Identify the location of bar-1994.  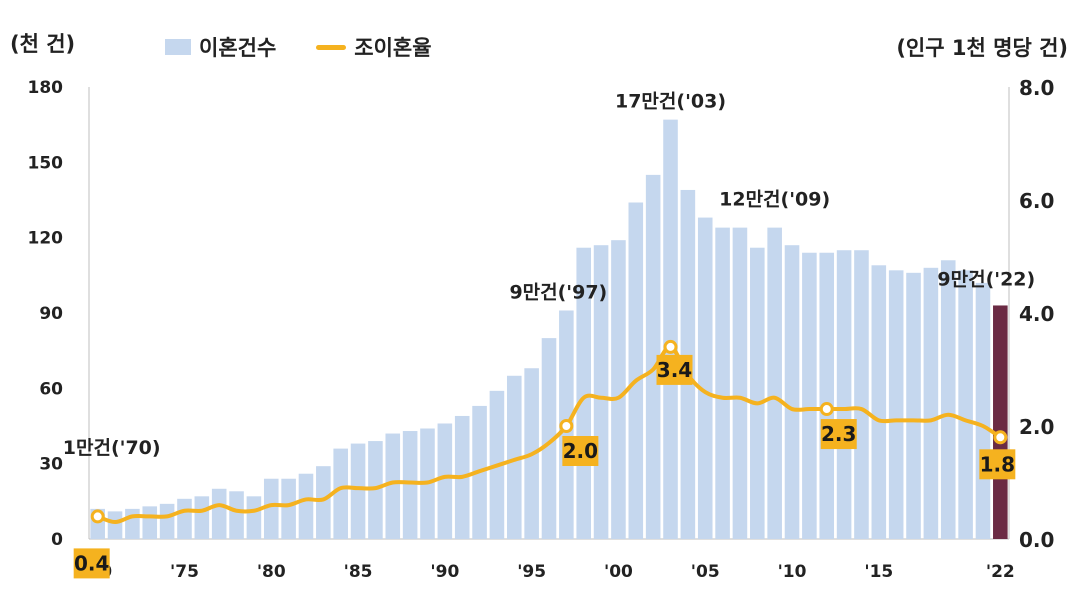
(514, 457).